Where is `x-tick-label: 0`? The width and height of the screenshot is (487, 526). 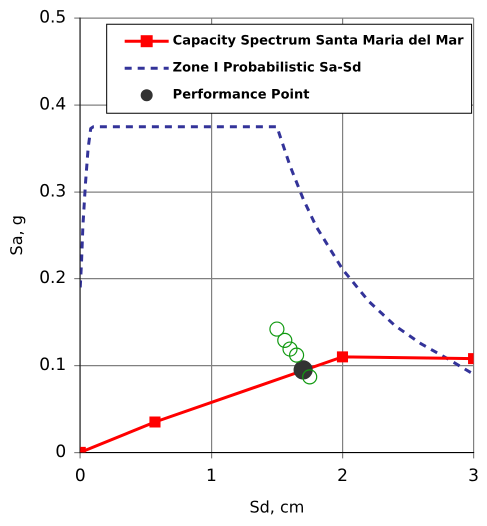 x-tick-label: 0 is located at coordinates (80, 476).